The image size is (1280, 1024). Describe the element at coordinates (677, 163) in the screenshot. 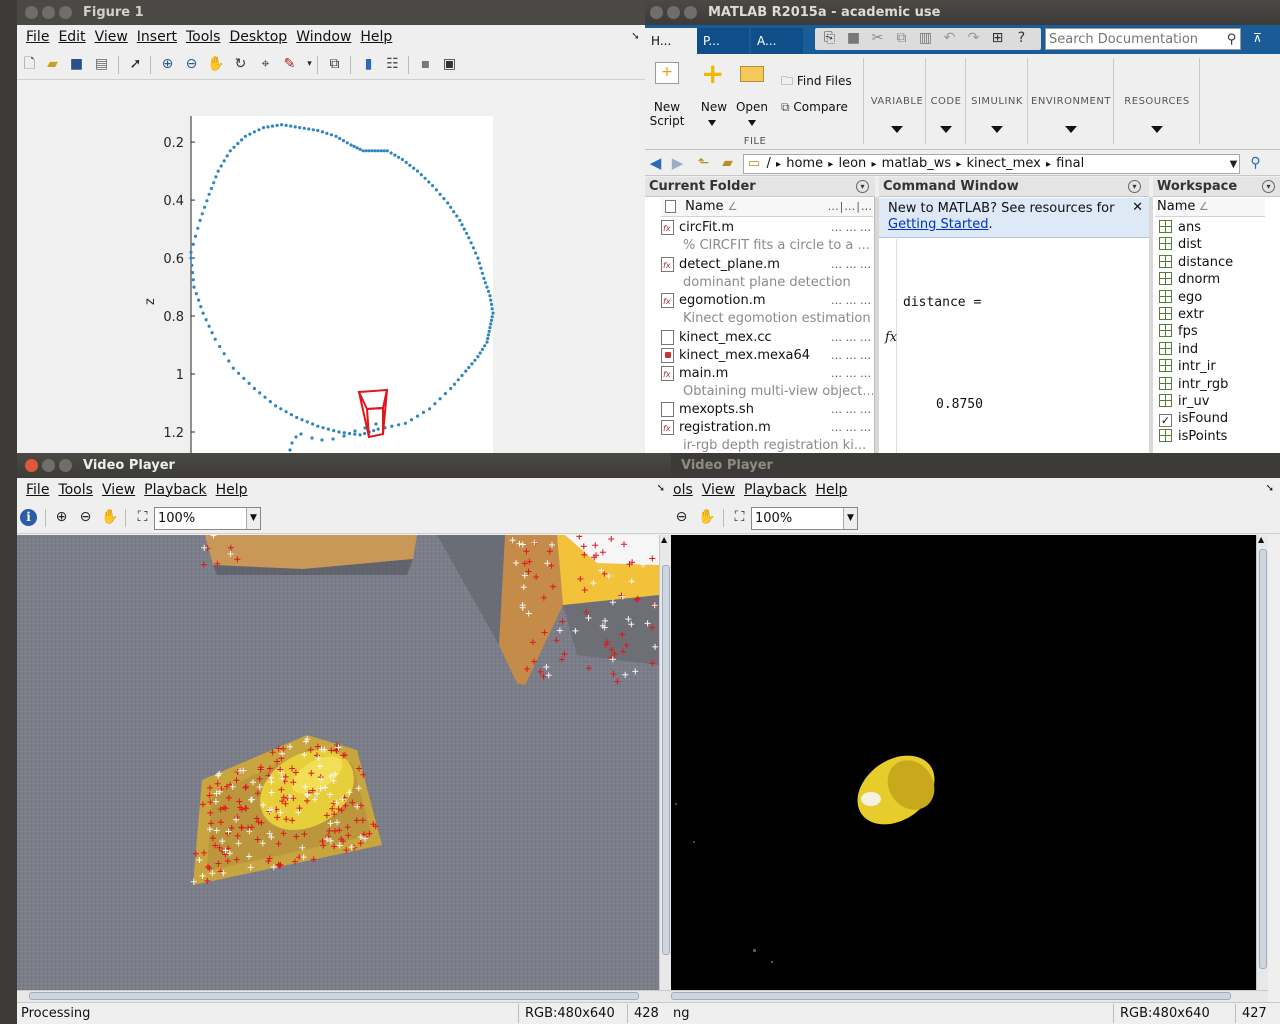

I see `forward-arrow-icon: ▶` at that location.